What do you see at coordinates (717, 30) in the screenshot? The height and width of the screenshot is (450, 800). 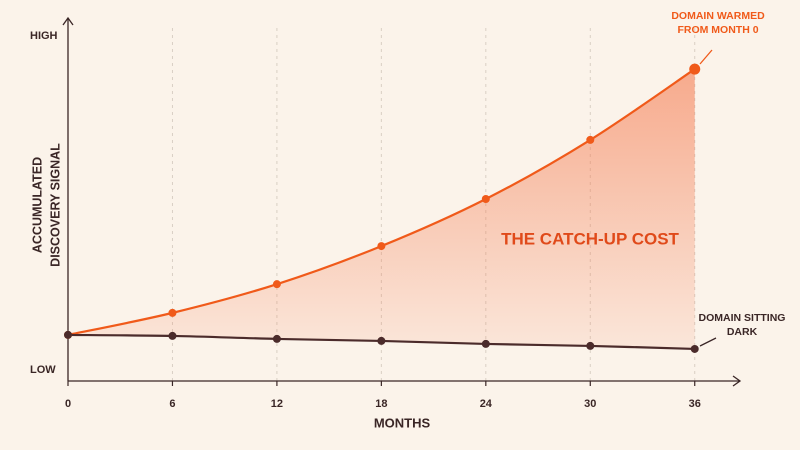 I see `annotation: FROM MONTH 0` at bounding box center [717, 30].